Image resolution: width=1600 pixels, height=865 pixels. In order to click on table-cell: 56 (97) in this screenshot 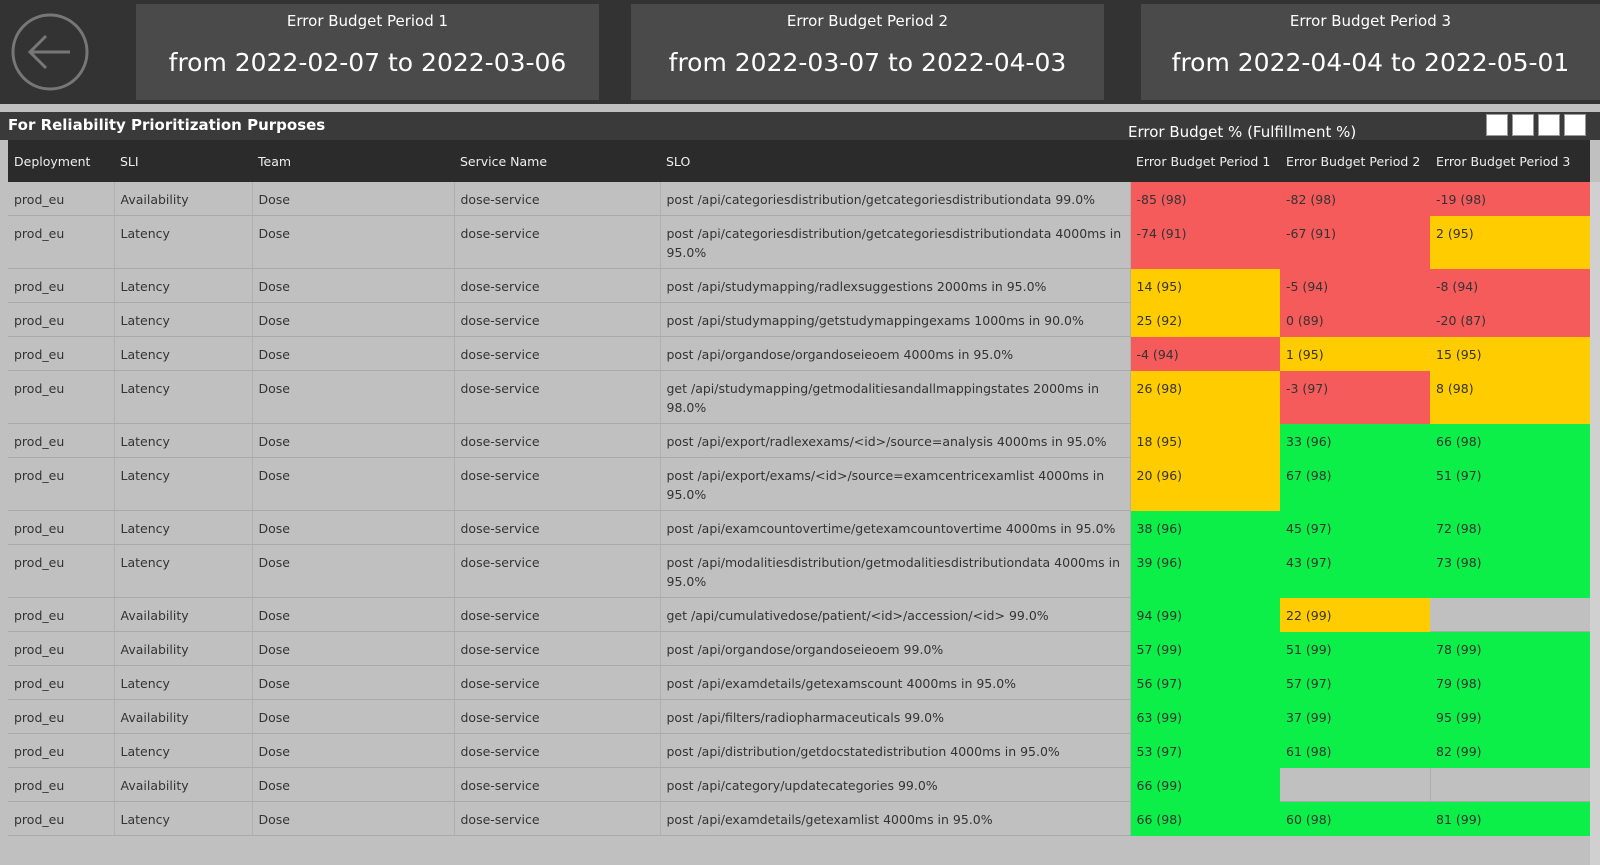, I will do `click(1205, 682)`.